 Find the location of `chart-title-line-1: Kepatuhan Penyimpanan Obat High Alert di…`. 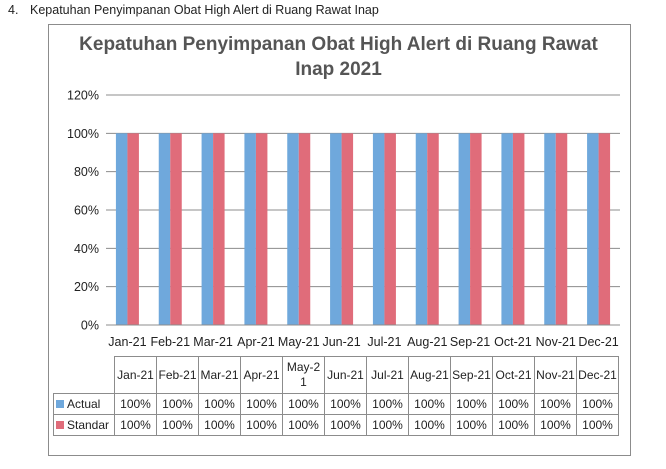

chart-title-line-1: Kepatuhan Penyimpanan Obat High Alert di… is located at coordinates (338, 44).